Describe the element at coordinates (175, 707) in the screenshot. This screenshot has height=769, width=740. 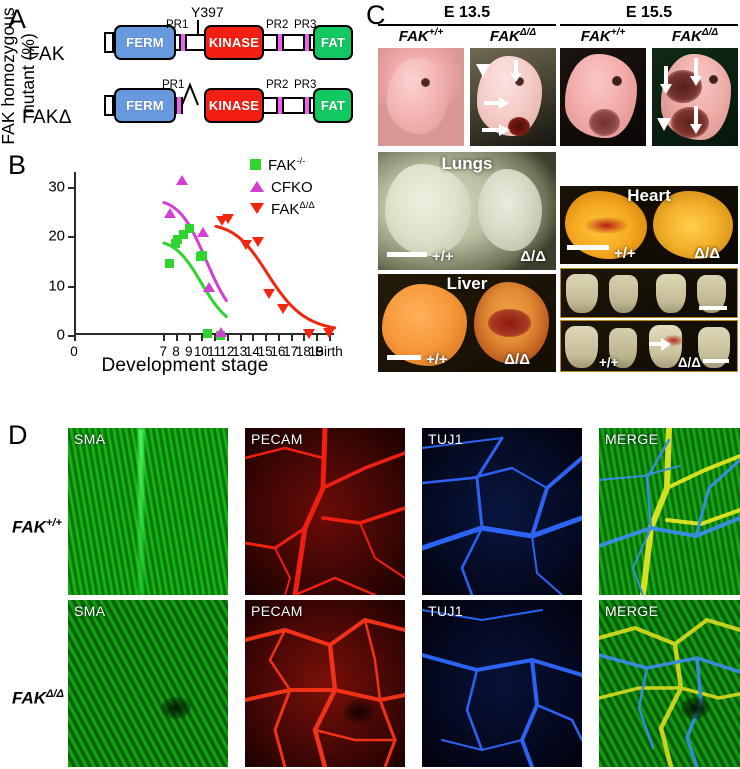
I see `micrograph-mut-sma-void` at that location.